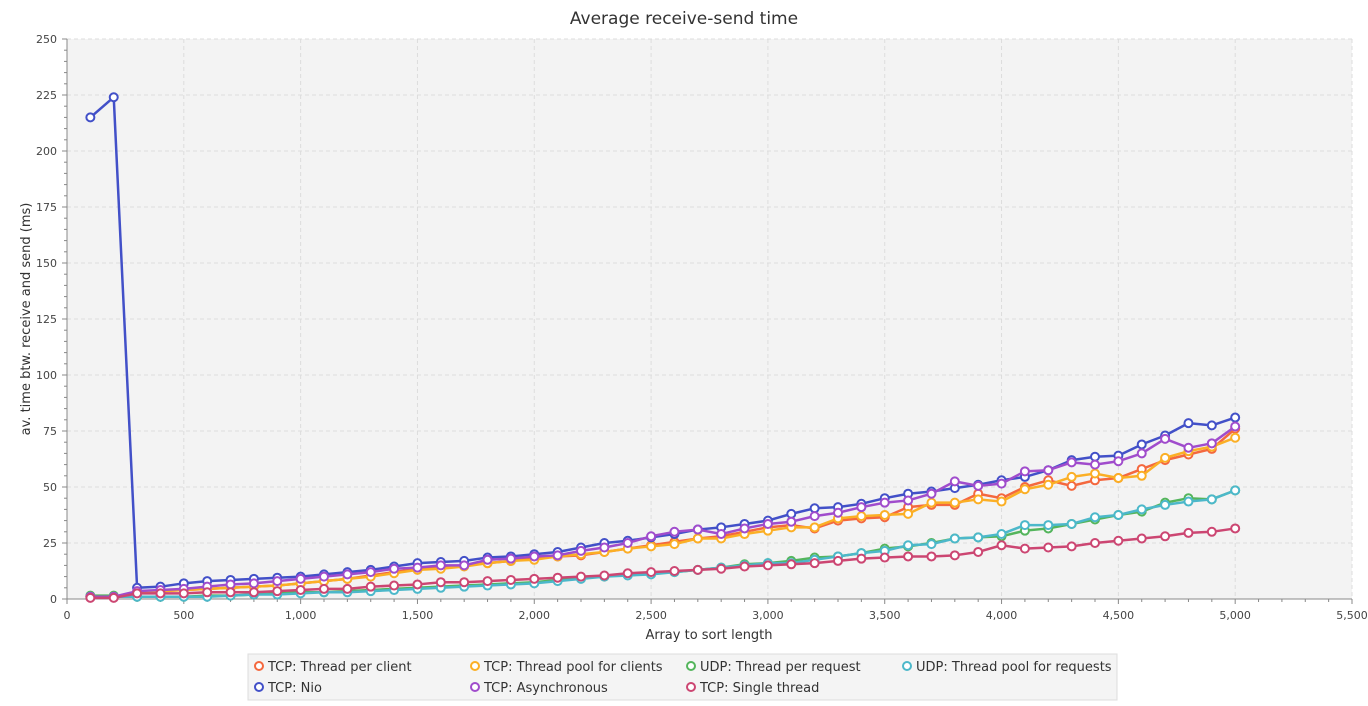 The height and width of the screenshot is (706, 1368). What do you see at coordinates (339, 667) in the screenshot?
I see `legend-item: TCP: Thread per client` at bounding box center [339, 667].